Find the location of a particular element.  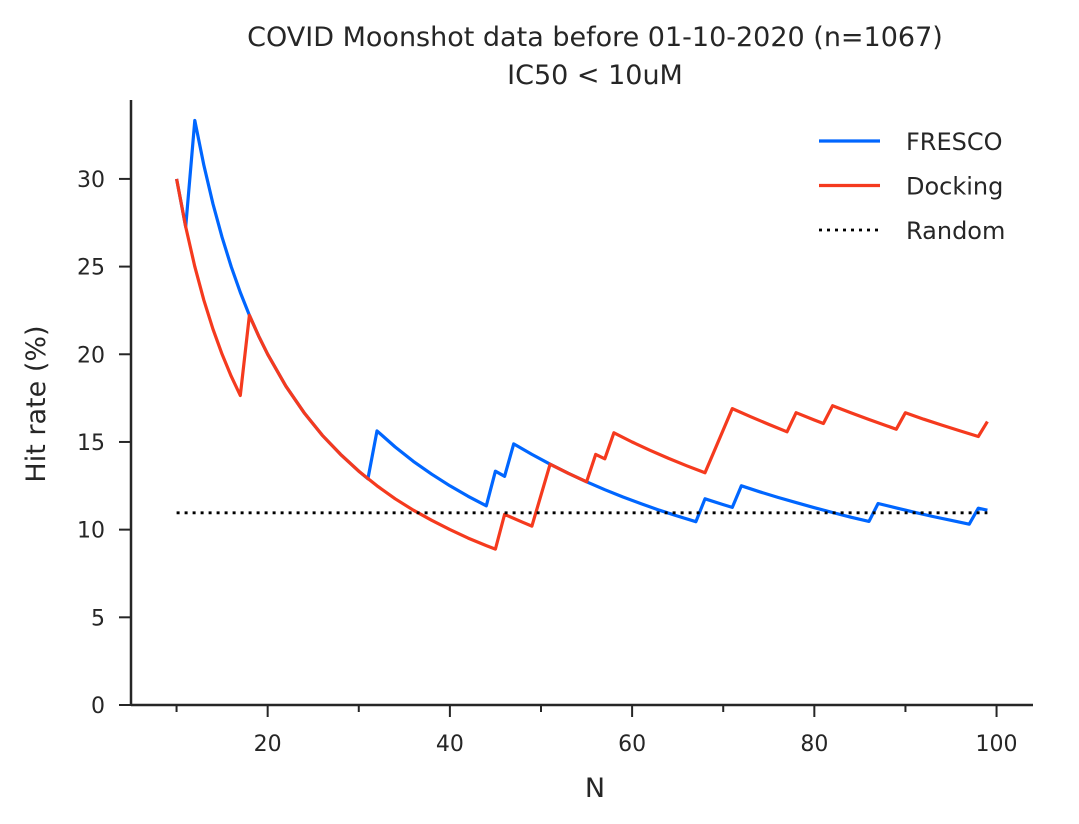

legend-label-docking: Docking is located at coordinates (954, 187).